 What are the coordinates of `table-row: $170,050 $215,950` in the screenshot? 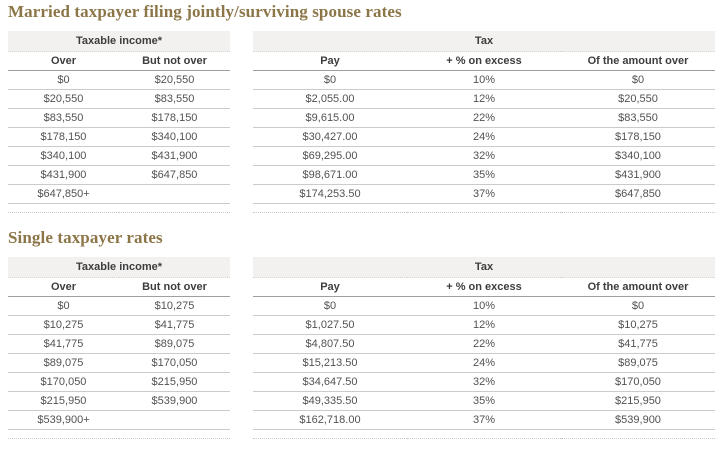 It's located at (119, 382).